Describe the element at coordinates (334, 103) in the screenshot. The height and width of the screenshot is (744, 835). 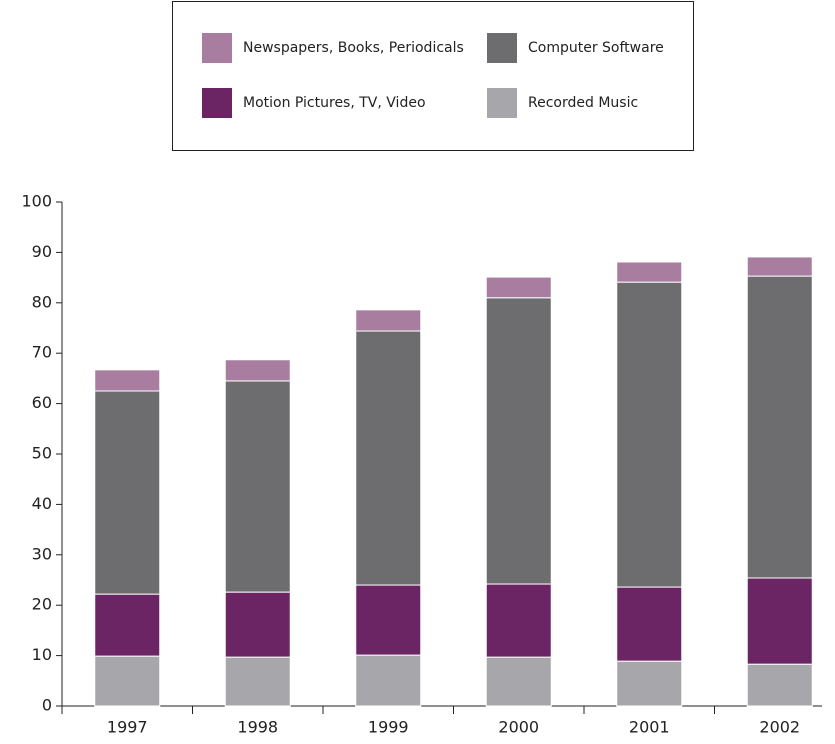
I see `legend-label: Motion Pictures, TV, Video` at that location.